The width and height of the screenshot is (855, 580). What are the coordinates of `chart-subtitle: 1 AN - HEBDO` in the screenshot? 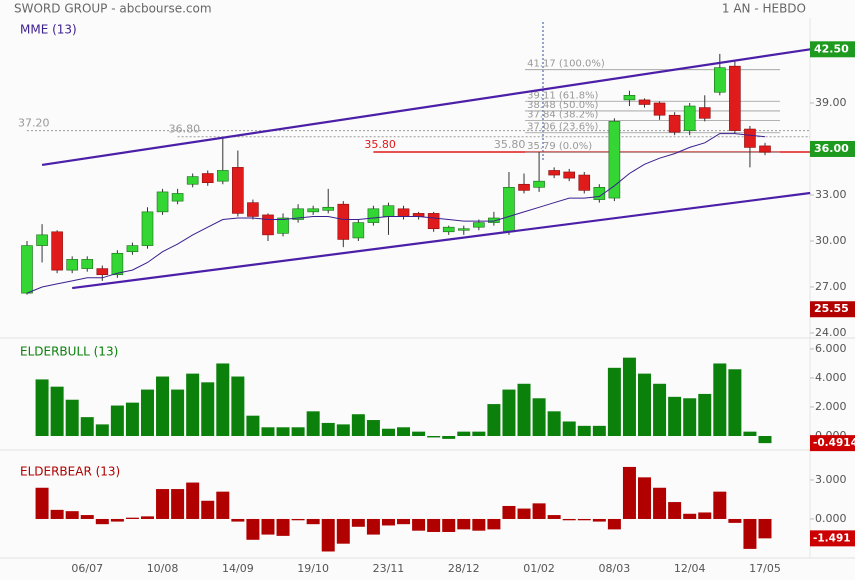 It's located at (764, 9).